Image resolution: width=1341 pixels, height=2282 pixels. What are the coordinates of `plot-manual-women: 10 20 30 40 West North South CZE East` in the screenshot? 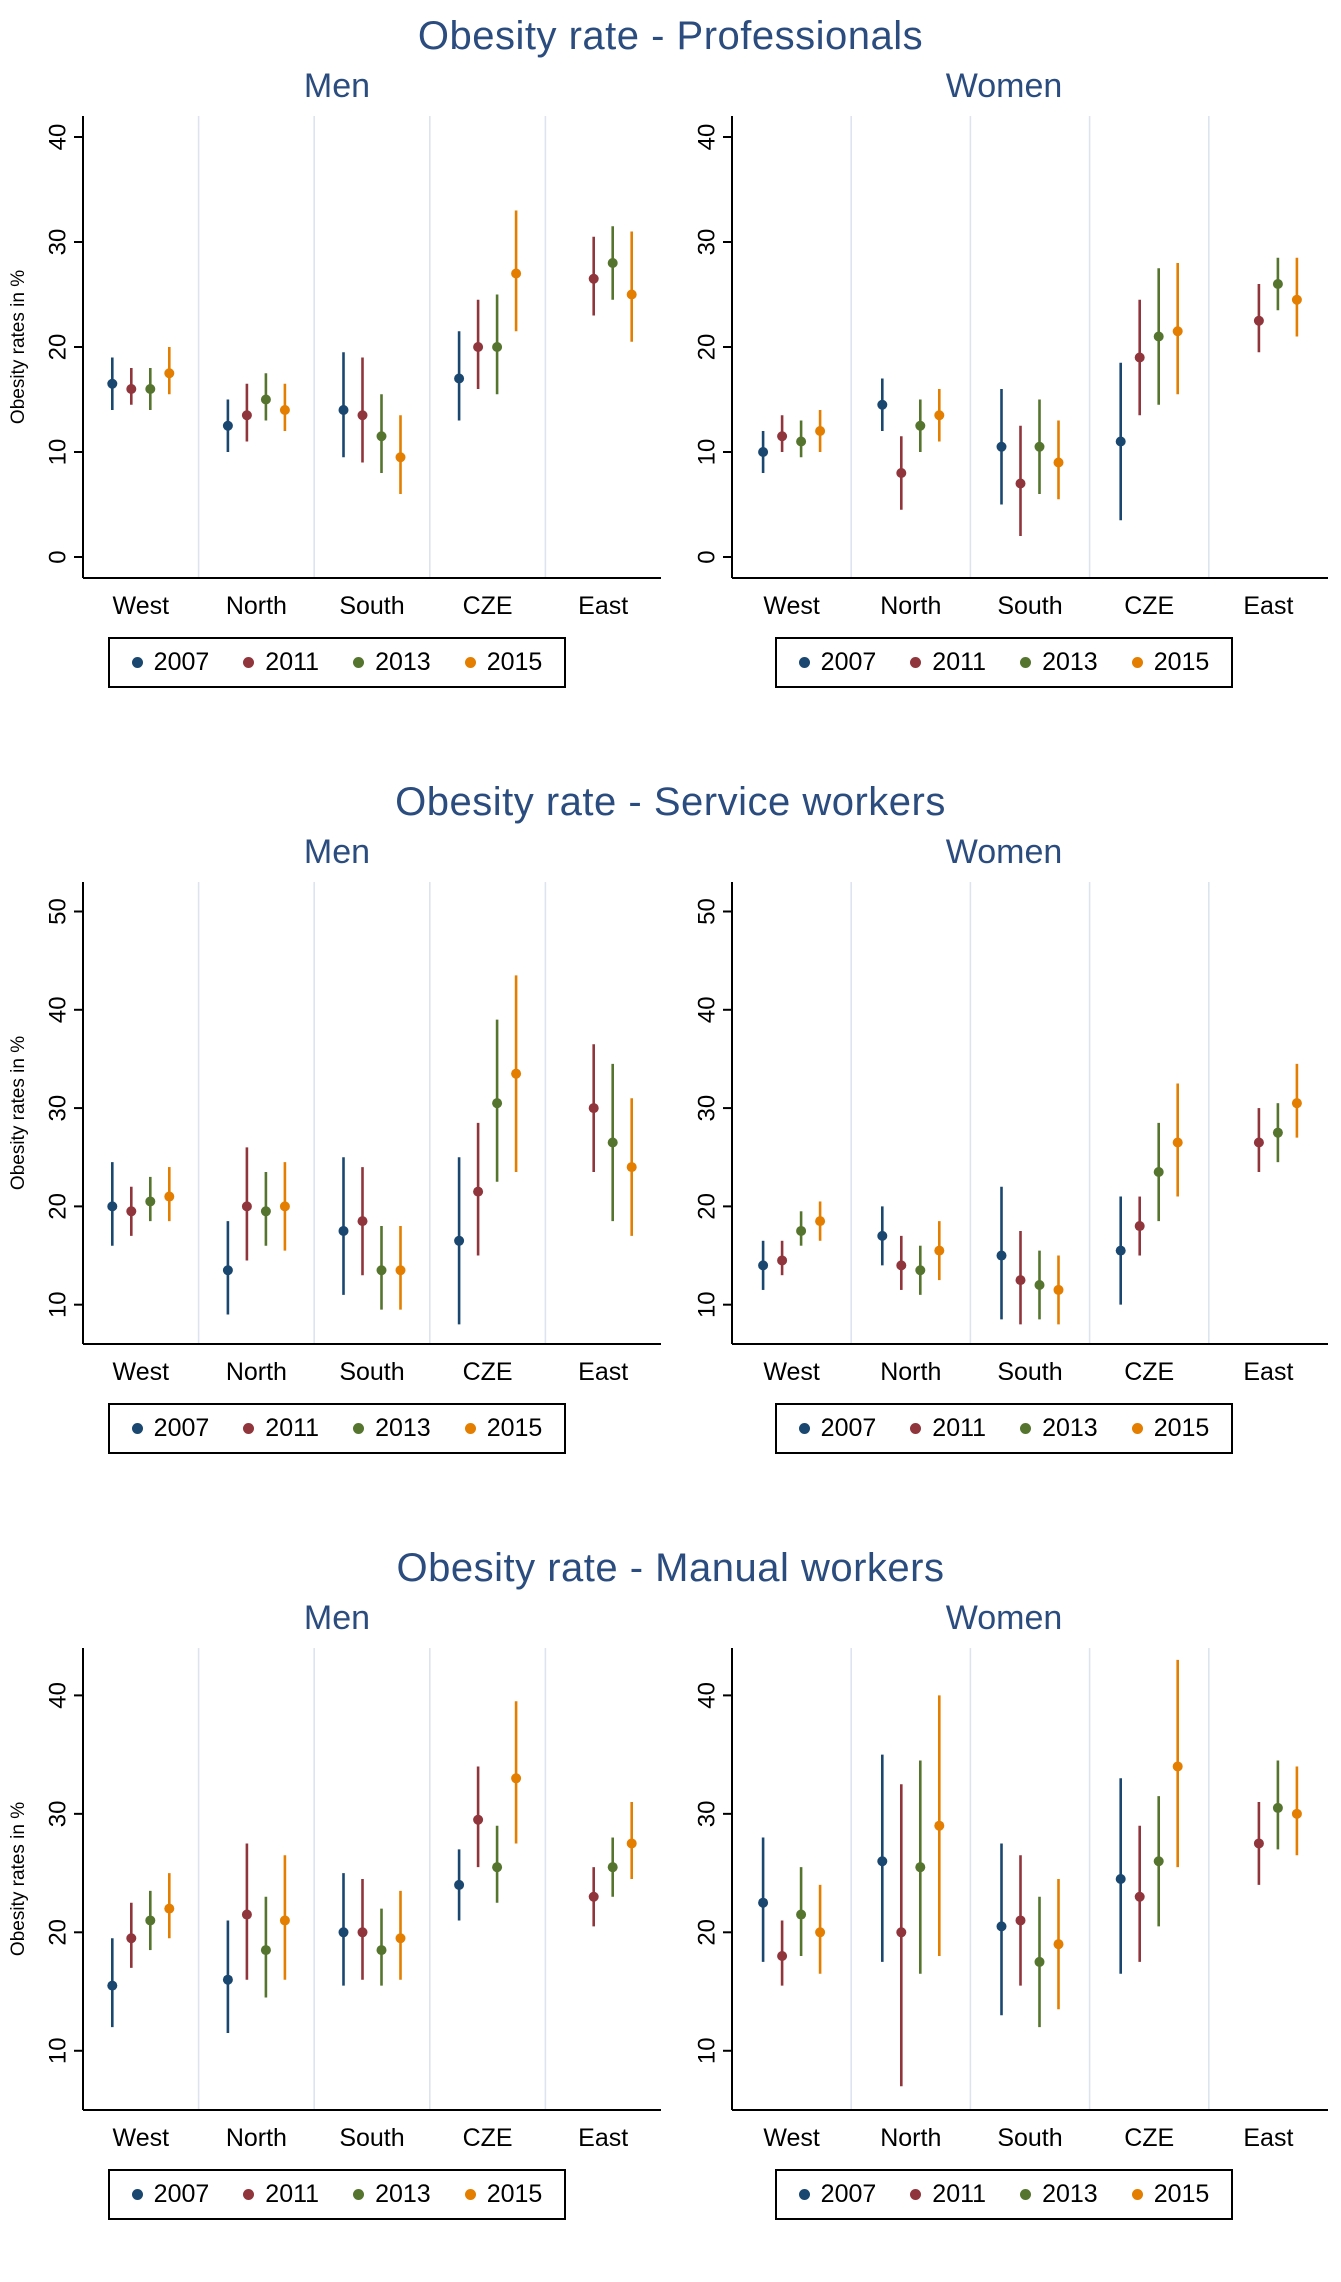 It's located at (1004, 1902).